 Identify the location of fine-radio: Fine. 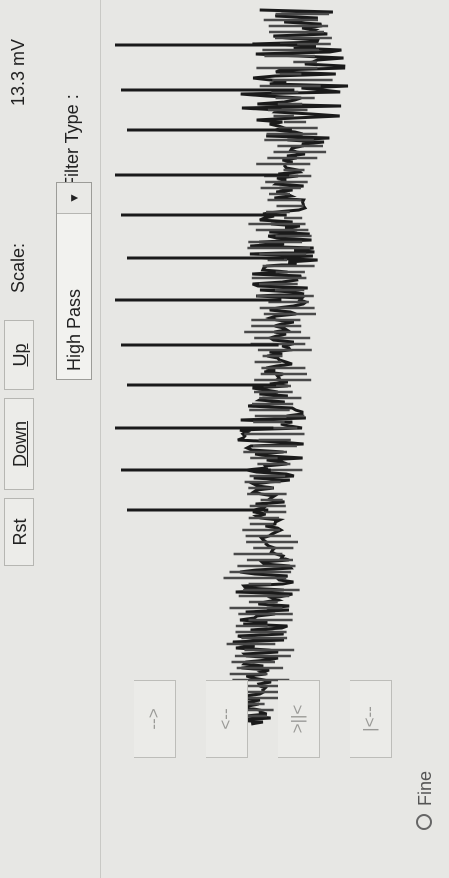
(425, 800).